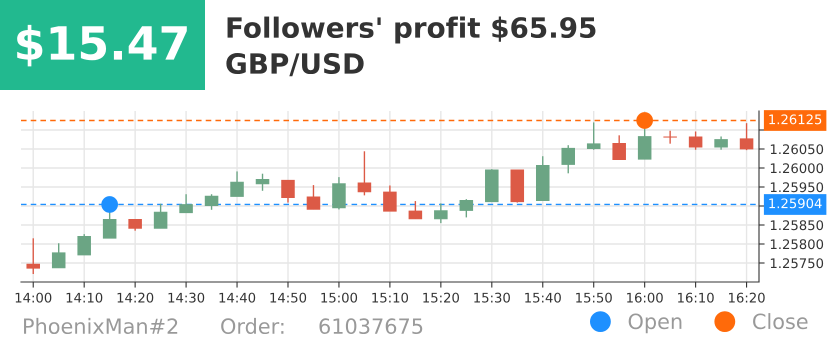 The width and height of the screenshot is (840, 352). What do you see at coordinates (780, 321) in the screenshot?
I see `legend-label: Close` at bounding box center [780, 321].